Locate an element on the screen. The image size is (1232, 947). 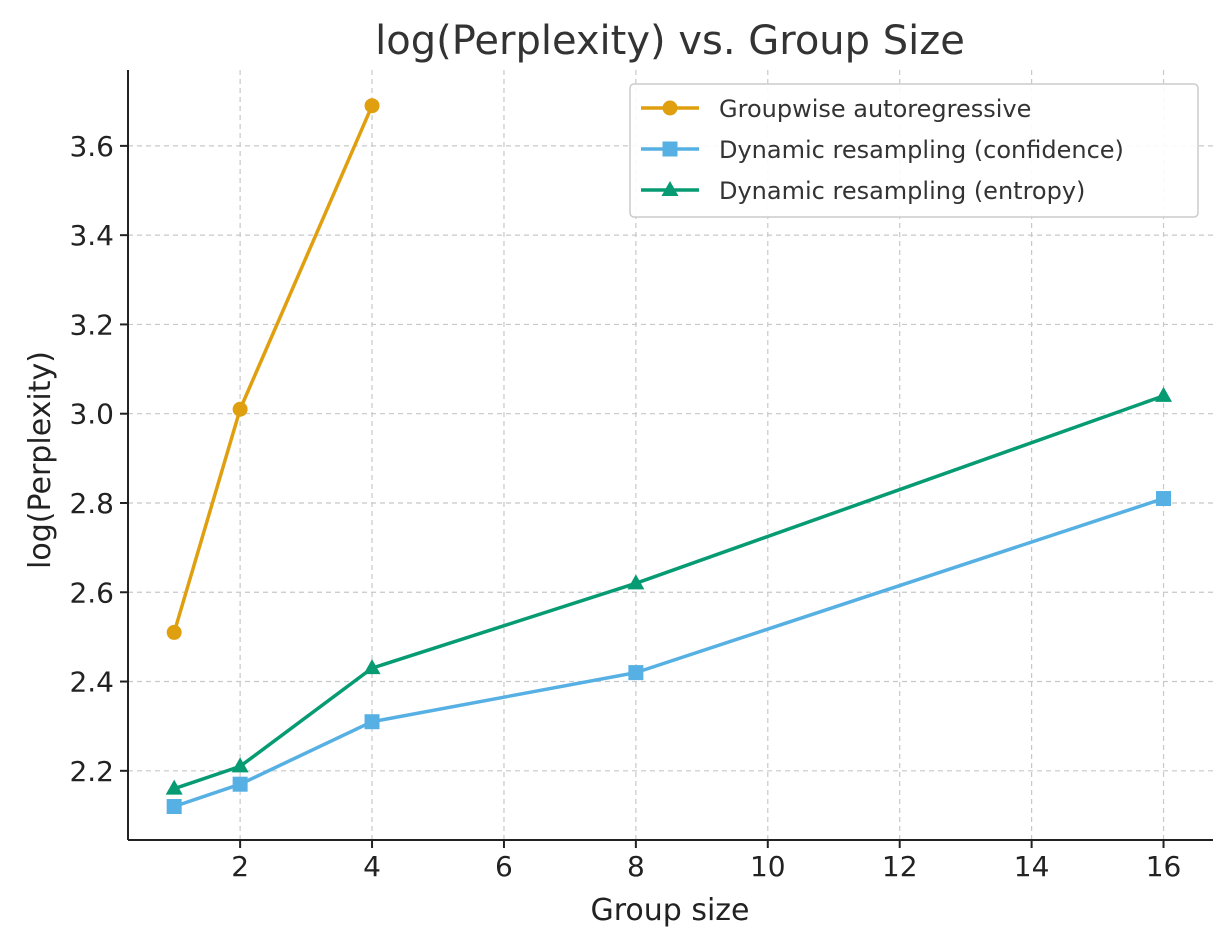
legend-label: Dynamic resampling (confidence) is located at coordinates (921, 150).